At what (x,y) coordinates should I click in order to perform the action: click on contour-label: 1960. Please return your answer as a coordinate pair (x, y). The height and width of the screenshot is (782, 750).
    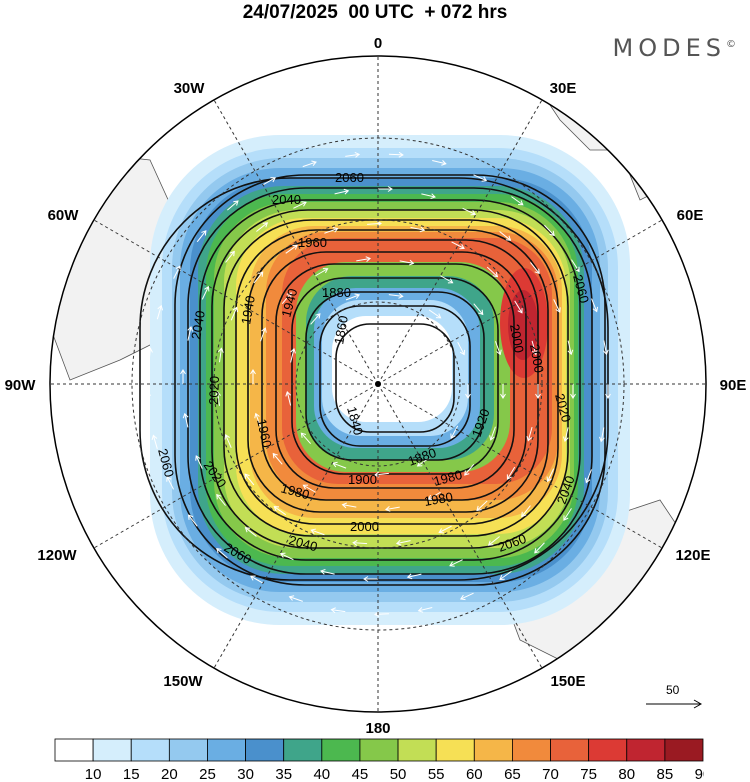
    Looking at the image, I should click on (264, 433).